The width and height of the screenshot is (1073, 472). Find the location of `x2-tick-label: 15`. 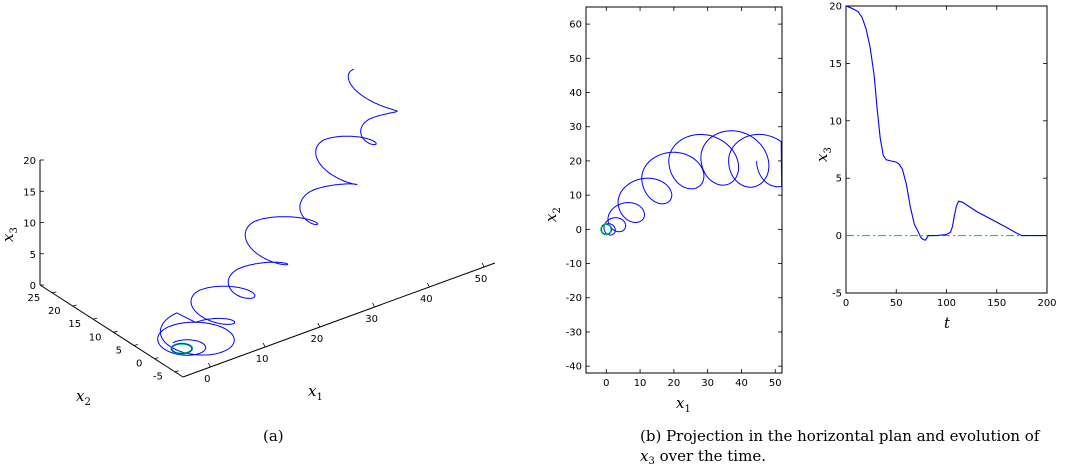

x2-tick-label: 15 is located at coordinates (74, 324).